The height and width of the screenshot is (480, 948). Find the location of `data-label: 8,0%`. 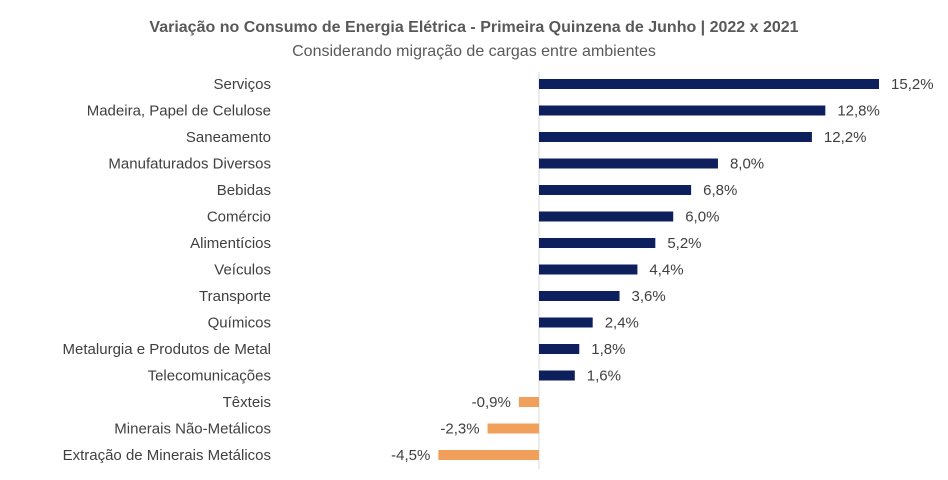

data-label: 8,0% is located at coordinates (747, 164).